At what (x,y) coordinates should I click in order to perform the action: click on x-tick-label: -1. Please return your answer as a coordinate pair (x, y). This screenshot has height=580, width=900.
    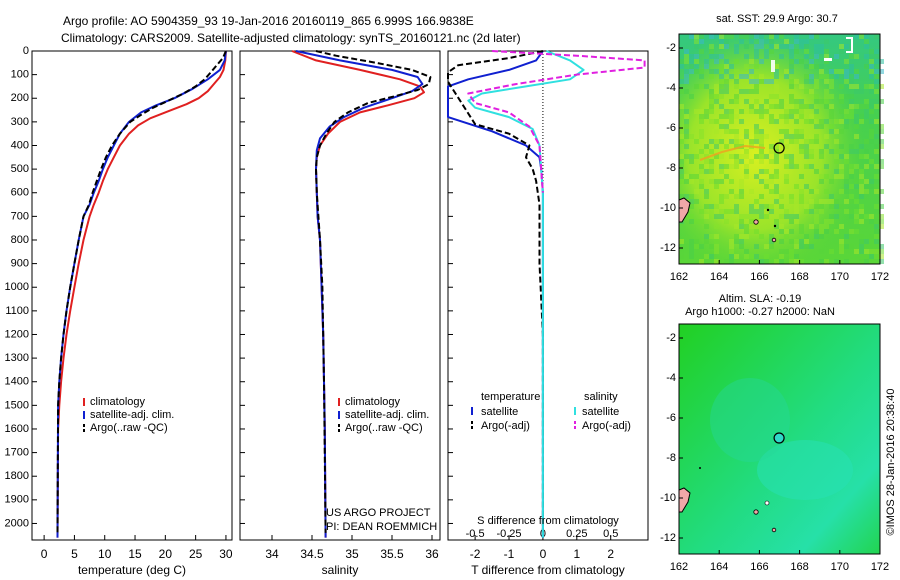
    Looking at the image, I should click on (509, 554).